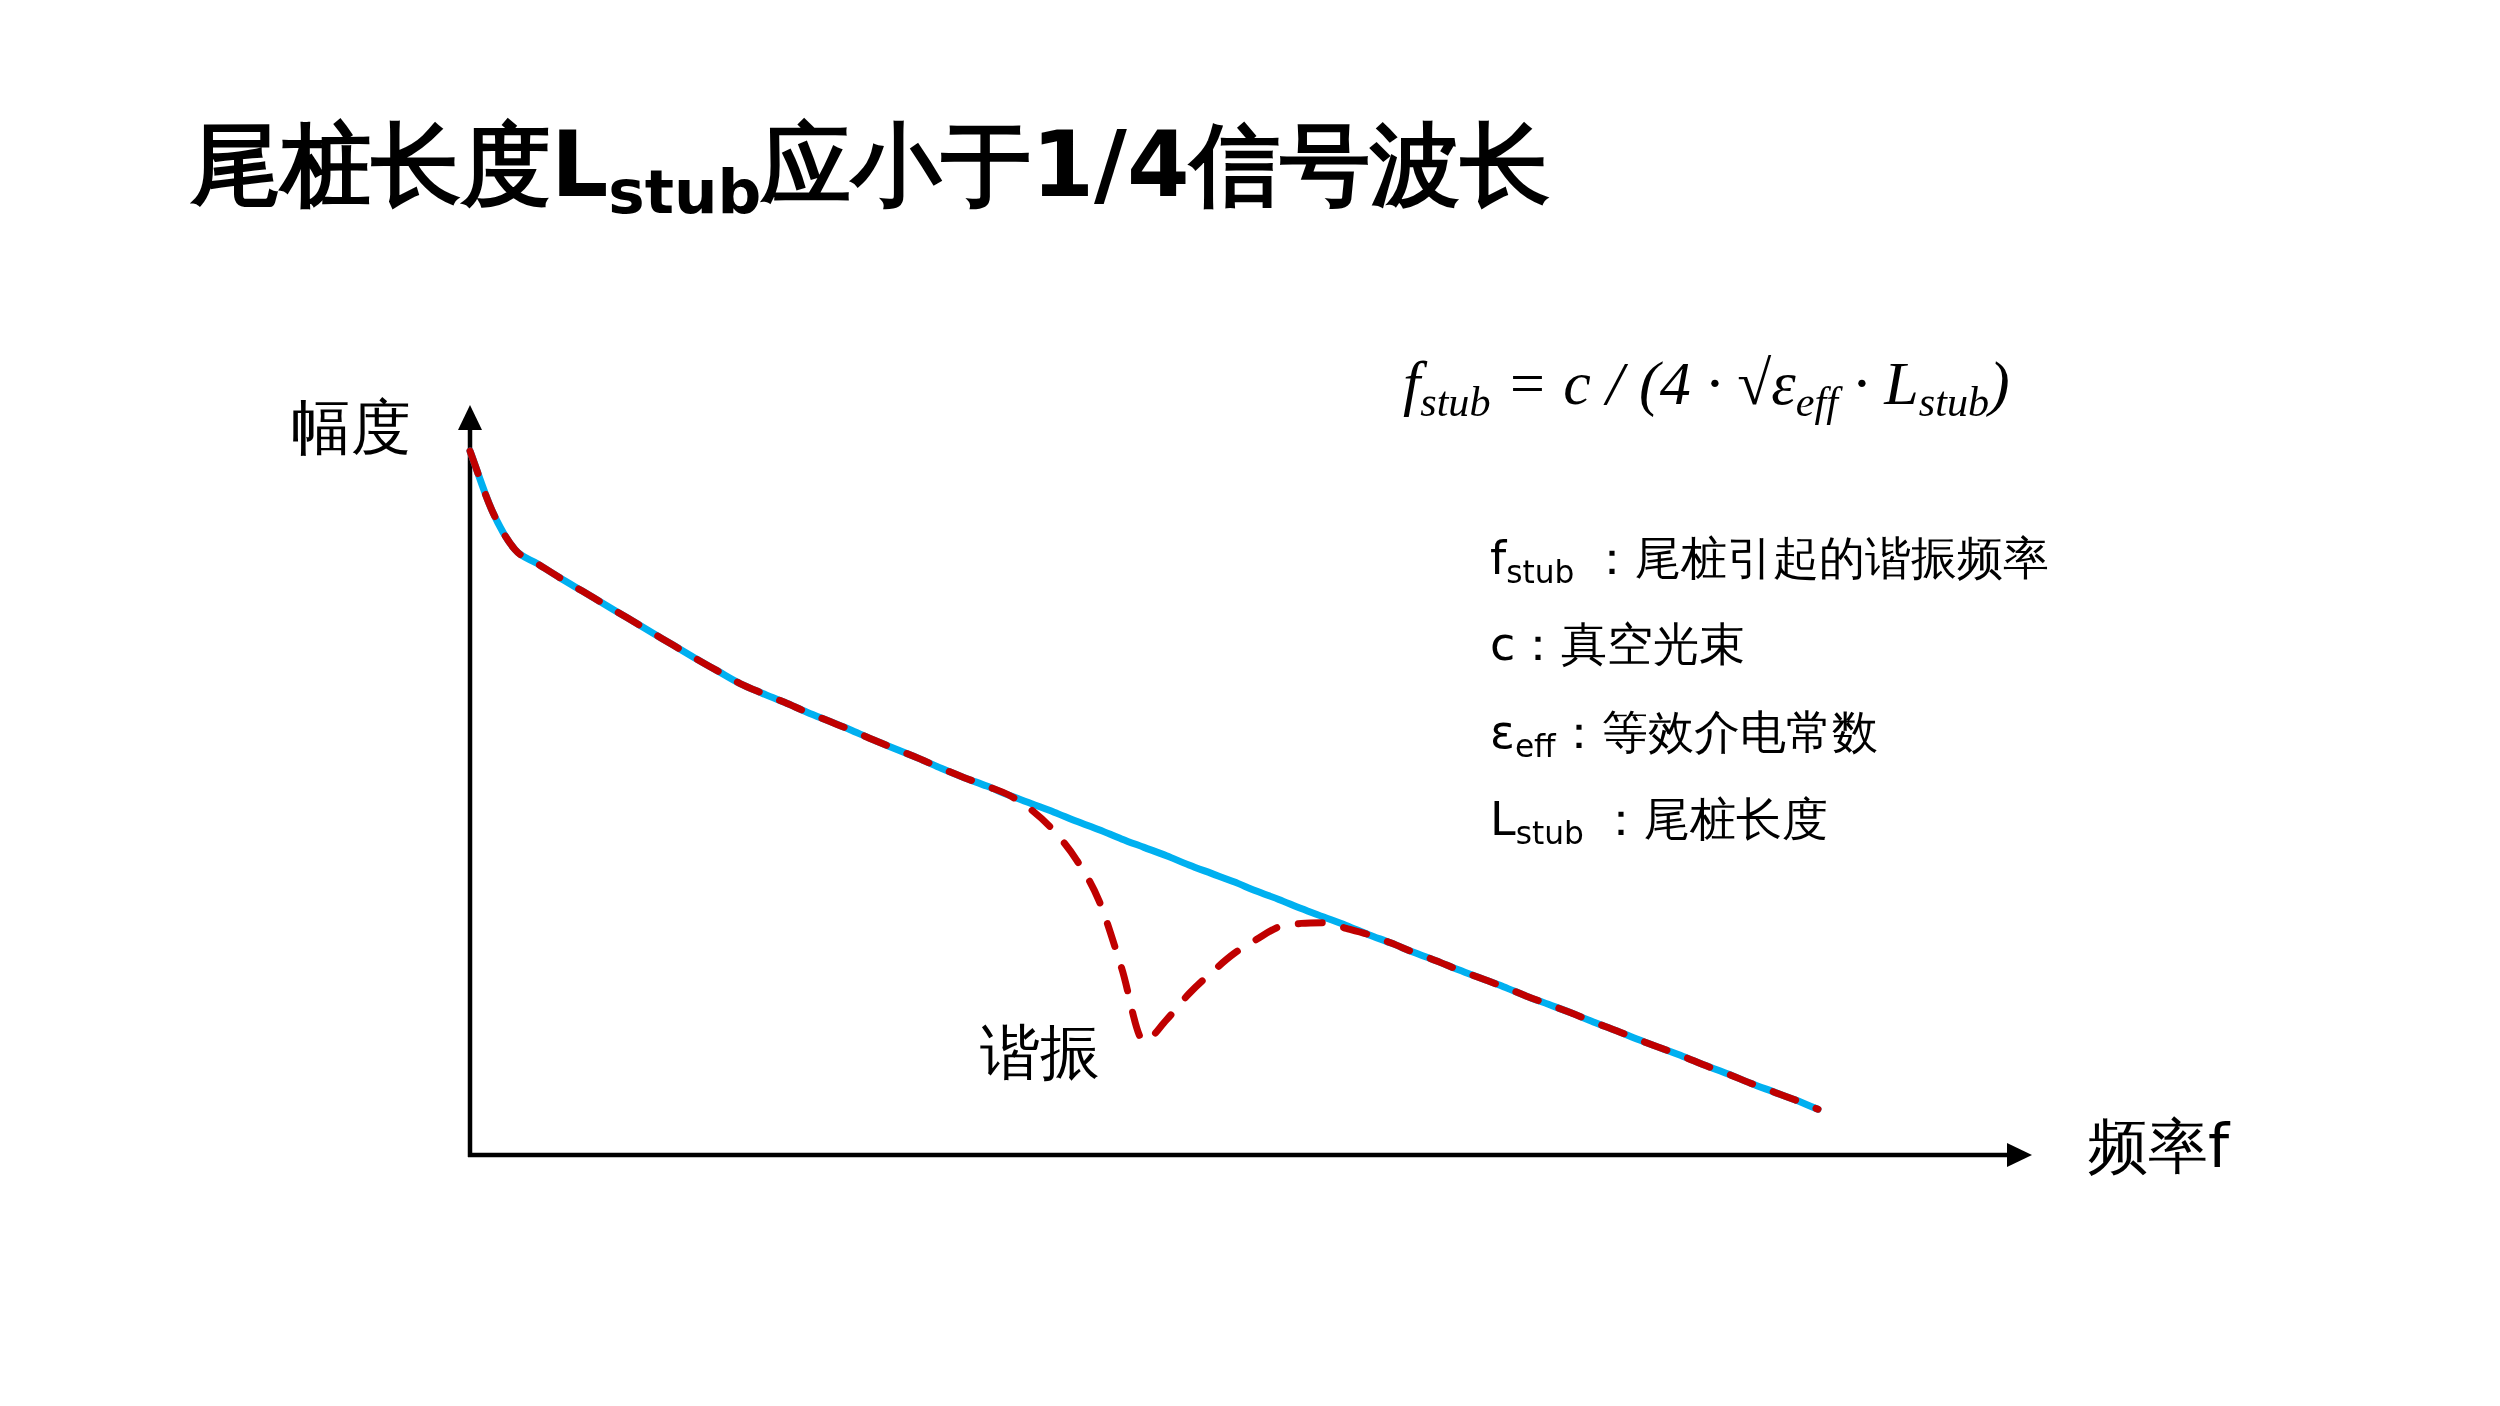 The width and height of the screenshot is (2500, 1406). What do you see at coordinates (1659, 821) in the screenshot?
I see `annotation: L$_{stub}$ ：尾桩长度` at bounding box center [1659, 821].